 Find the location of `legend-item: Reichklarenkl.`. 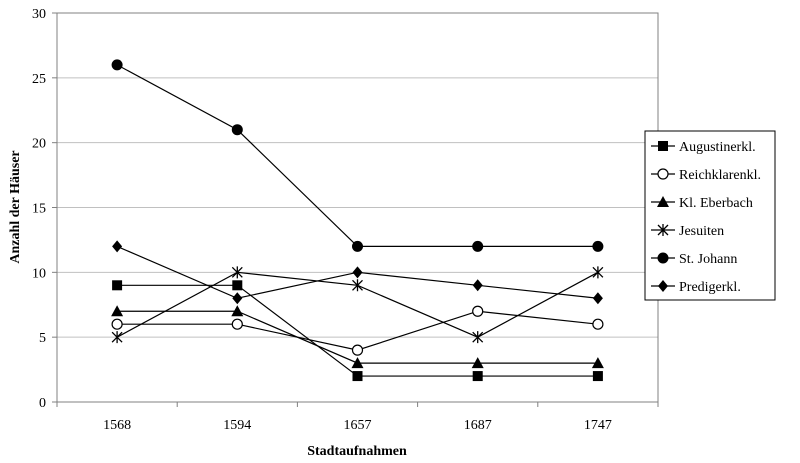

legend-item: Reichklarenkl. is located at coordinates (706, 175).